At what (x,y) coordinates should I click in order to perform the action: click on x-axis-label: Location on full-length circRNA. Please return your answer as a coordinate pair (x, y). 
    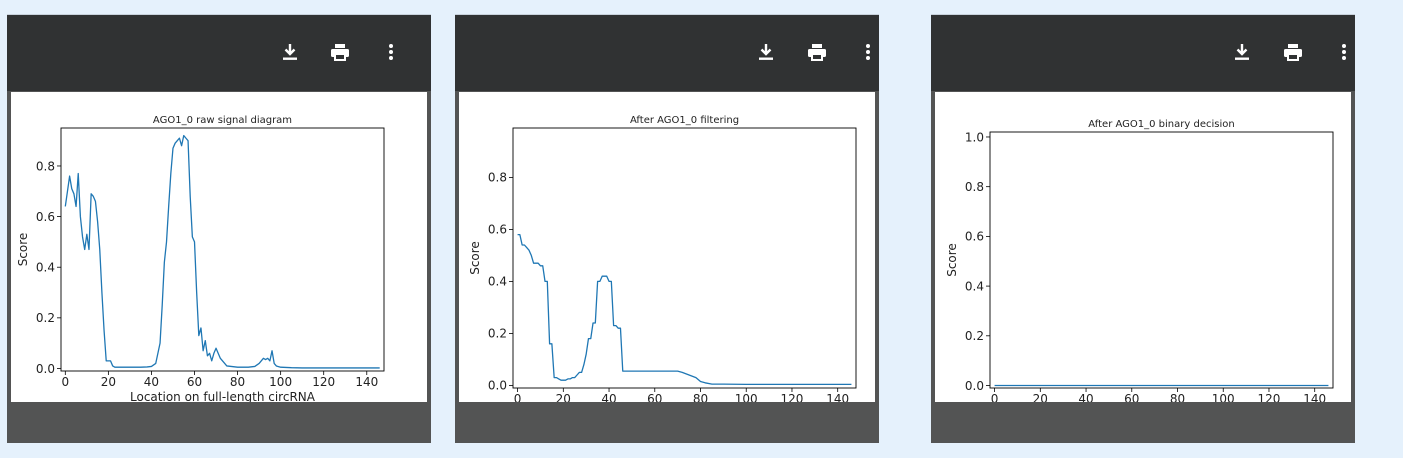
    Looking at the image, I should click on (223, 396).